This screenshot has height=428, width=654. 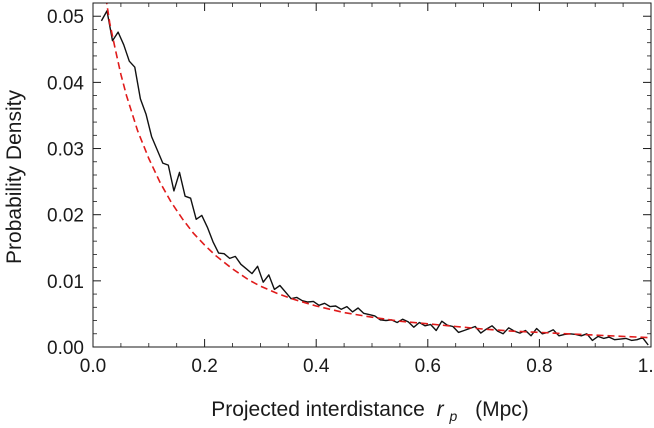 I want to click on y-tick-label: 0.01, so click(x=65, y=282).